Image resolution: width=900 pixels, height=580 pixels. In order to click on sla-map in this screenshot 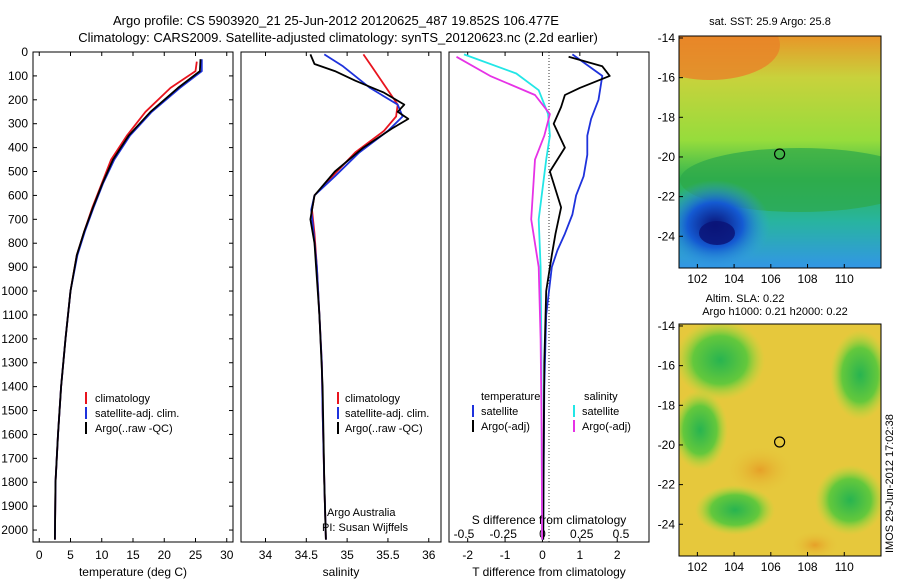, I will do `click(780, 440)`.